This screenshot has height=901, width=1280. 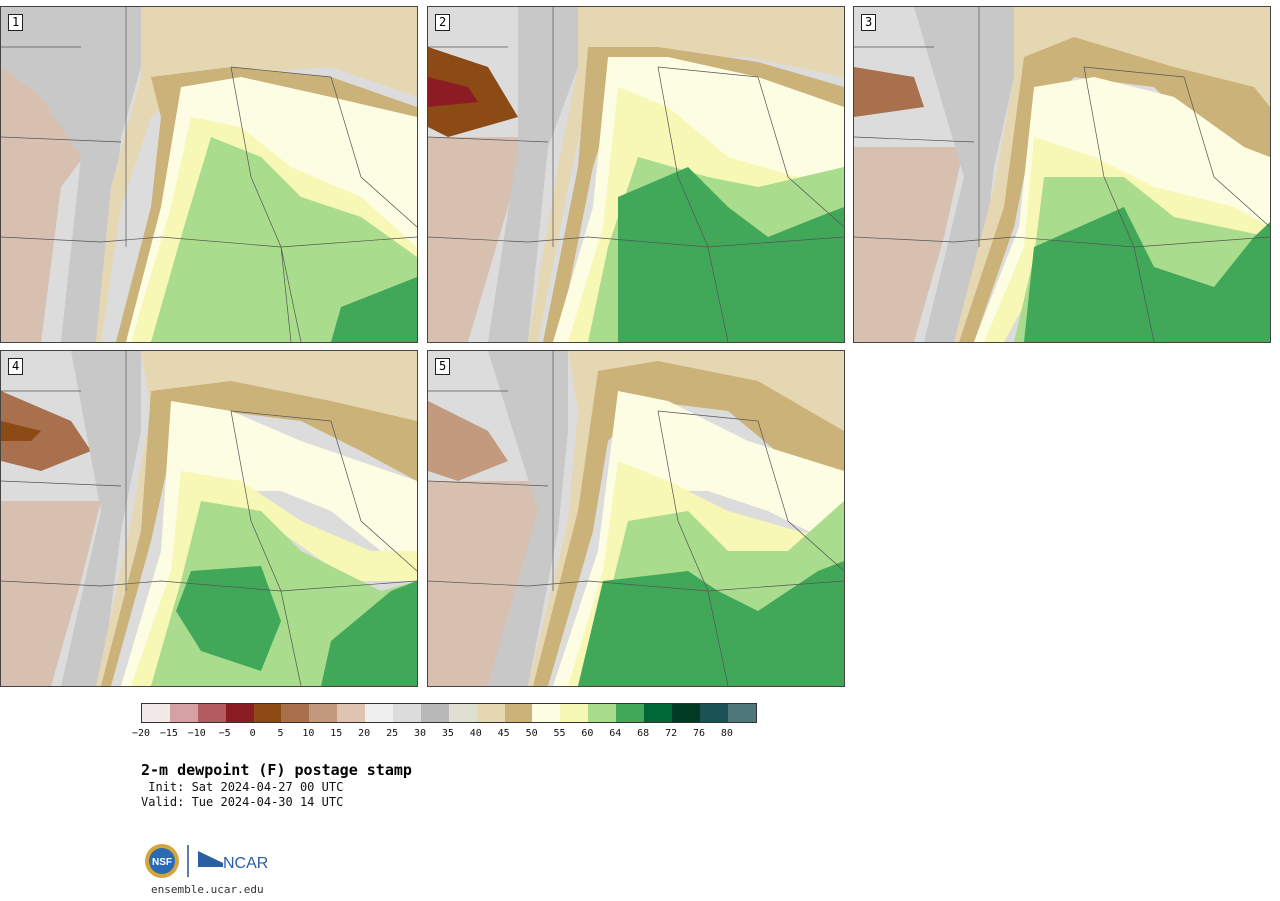 I want to click on nsf-logo: NSF, so click(x=162, y=861).